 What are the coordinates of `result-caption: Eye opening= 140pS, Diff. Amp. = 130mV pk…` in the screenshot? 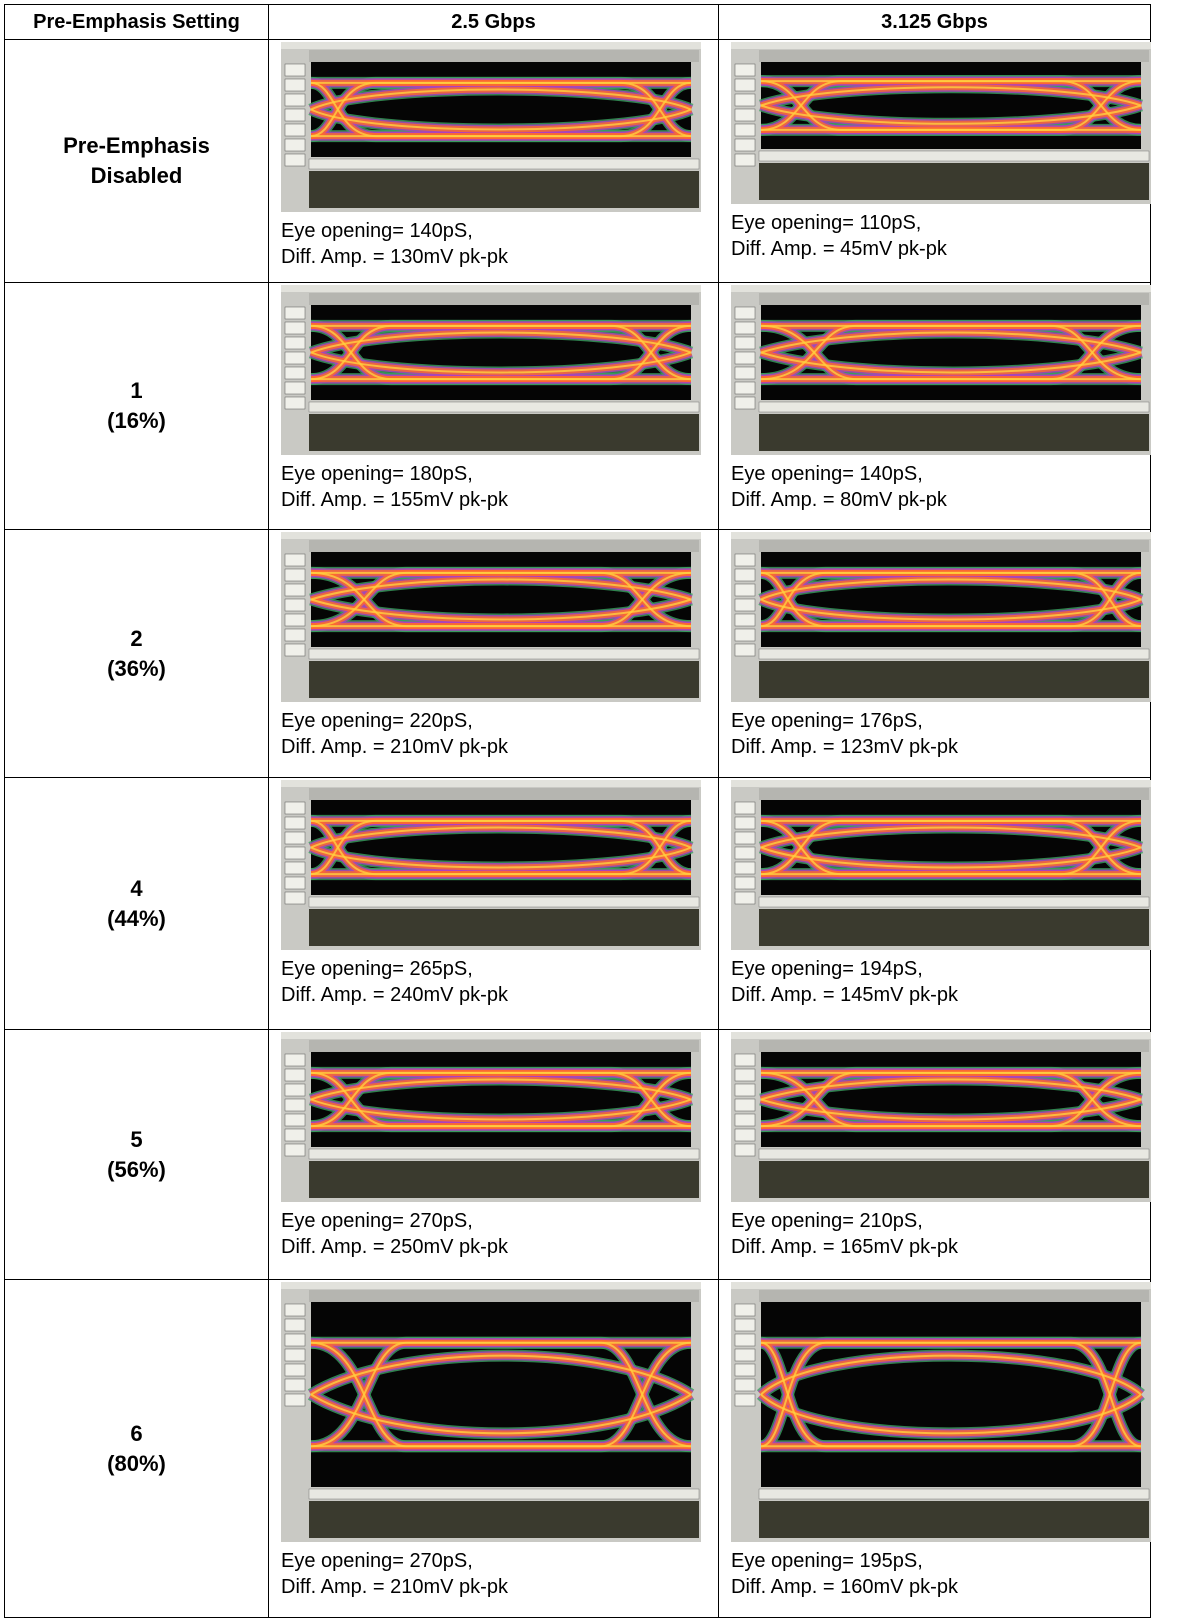 It's located at (493, 244).